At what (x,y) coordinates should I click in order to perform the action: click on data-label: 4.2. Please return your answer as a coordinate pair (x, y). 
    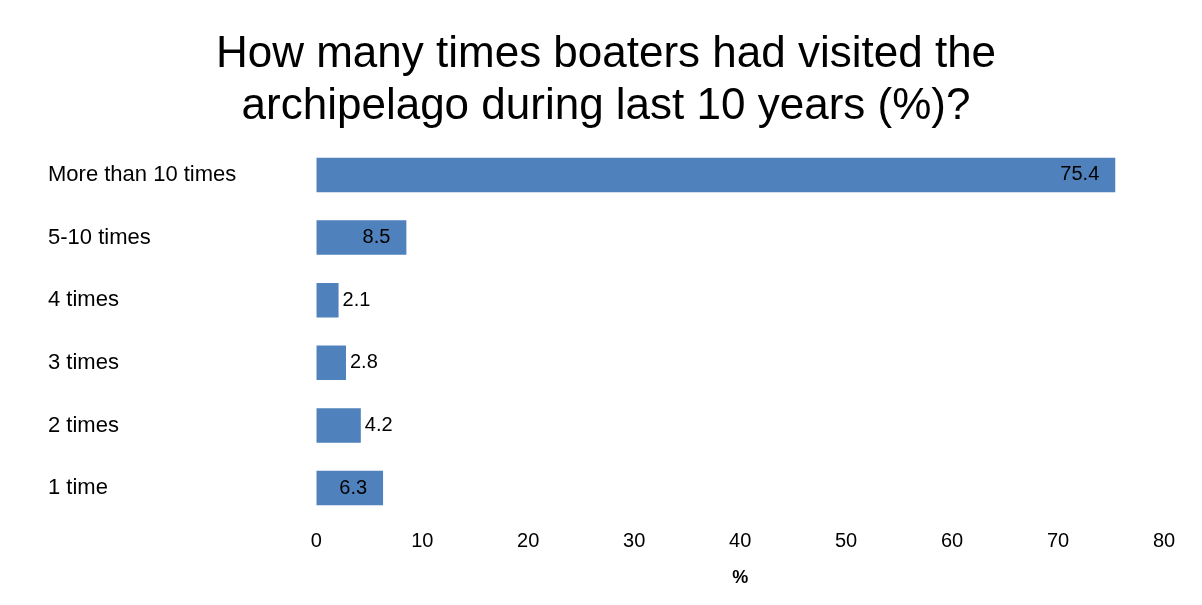
    Looking at the image, I should click on (378, 423).